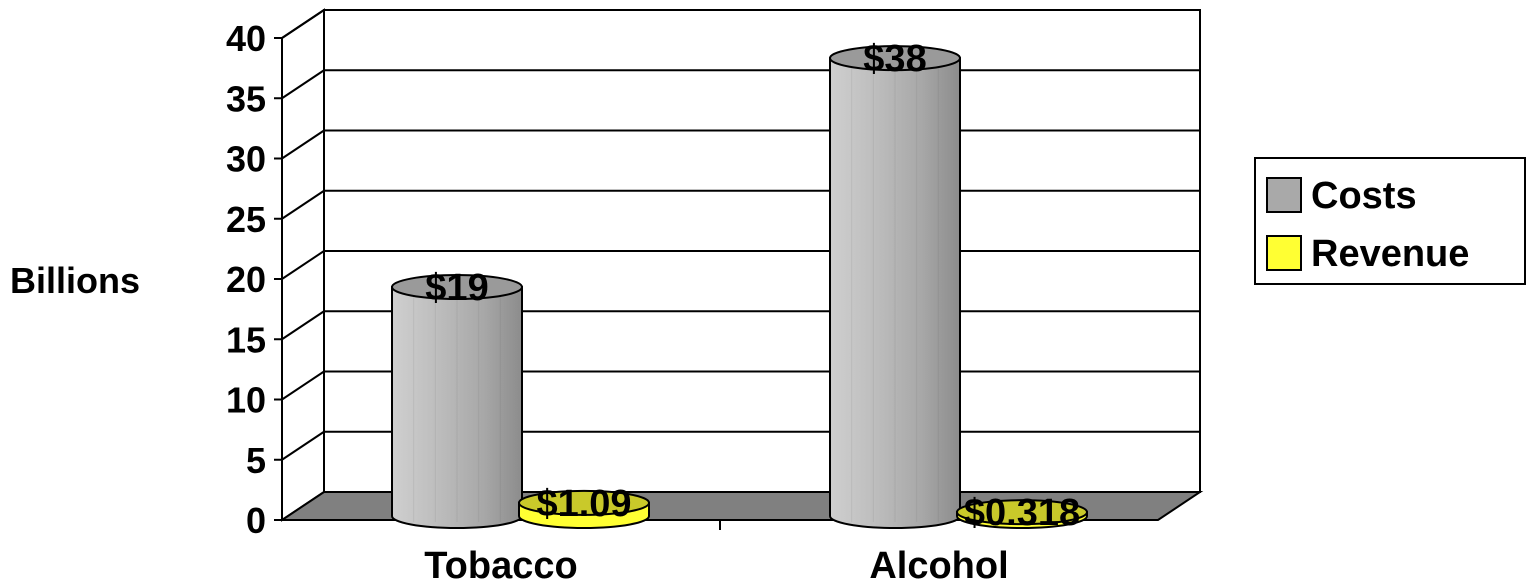  Describe the element at coordinates (938, 564) in the screenshot. I see `x-category-label: Alcohol` at that location.